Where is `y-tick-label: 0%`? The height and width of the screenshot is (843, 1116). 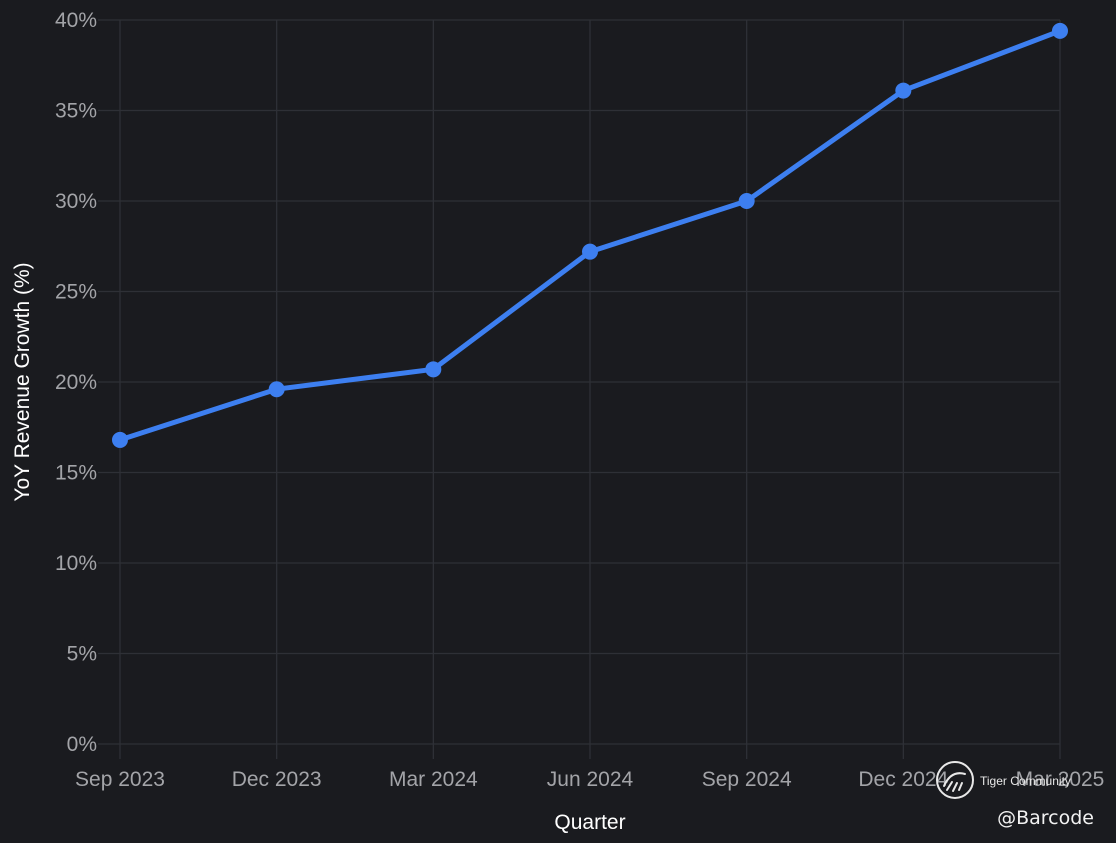 y-tick-label: 0% is located at coordinates (82, 744).